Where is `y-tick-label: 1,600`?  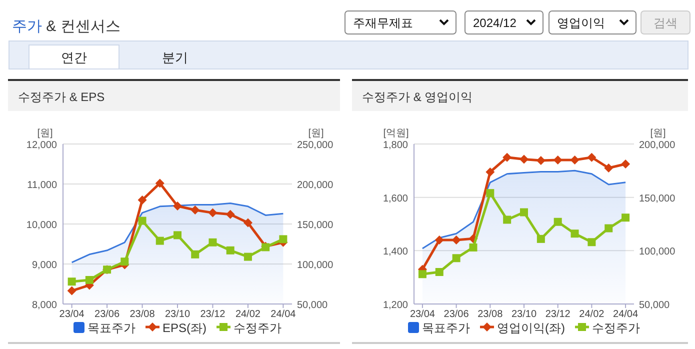 y-tick-label: 1,600 is located at coordinates (395, 198).